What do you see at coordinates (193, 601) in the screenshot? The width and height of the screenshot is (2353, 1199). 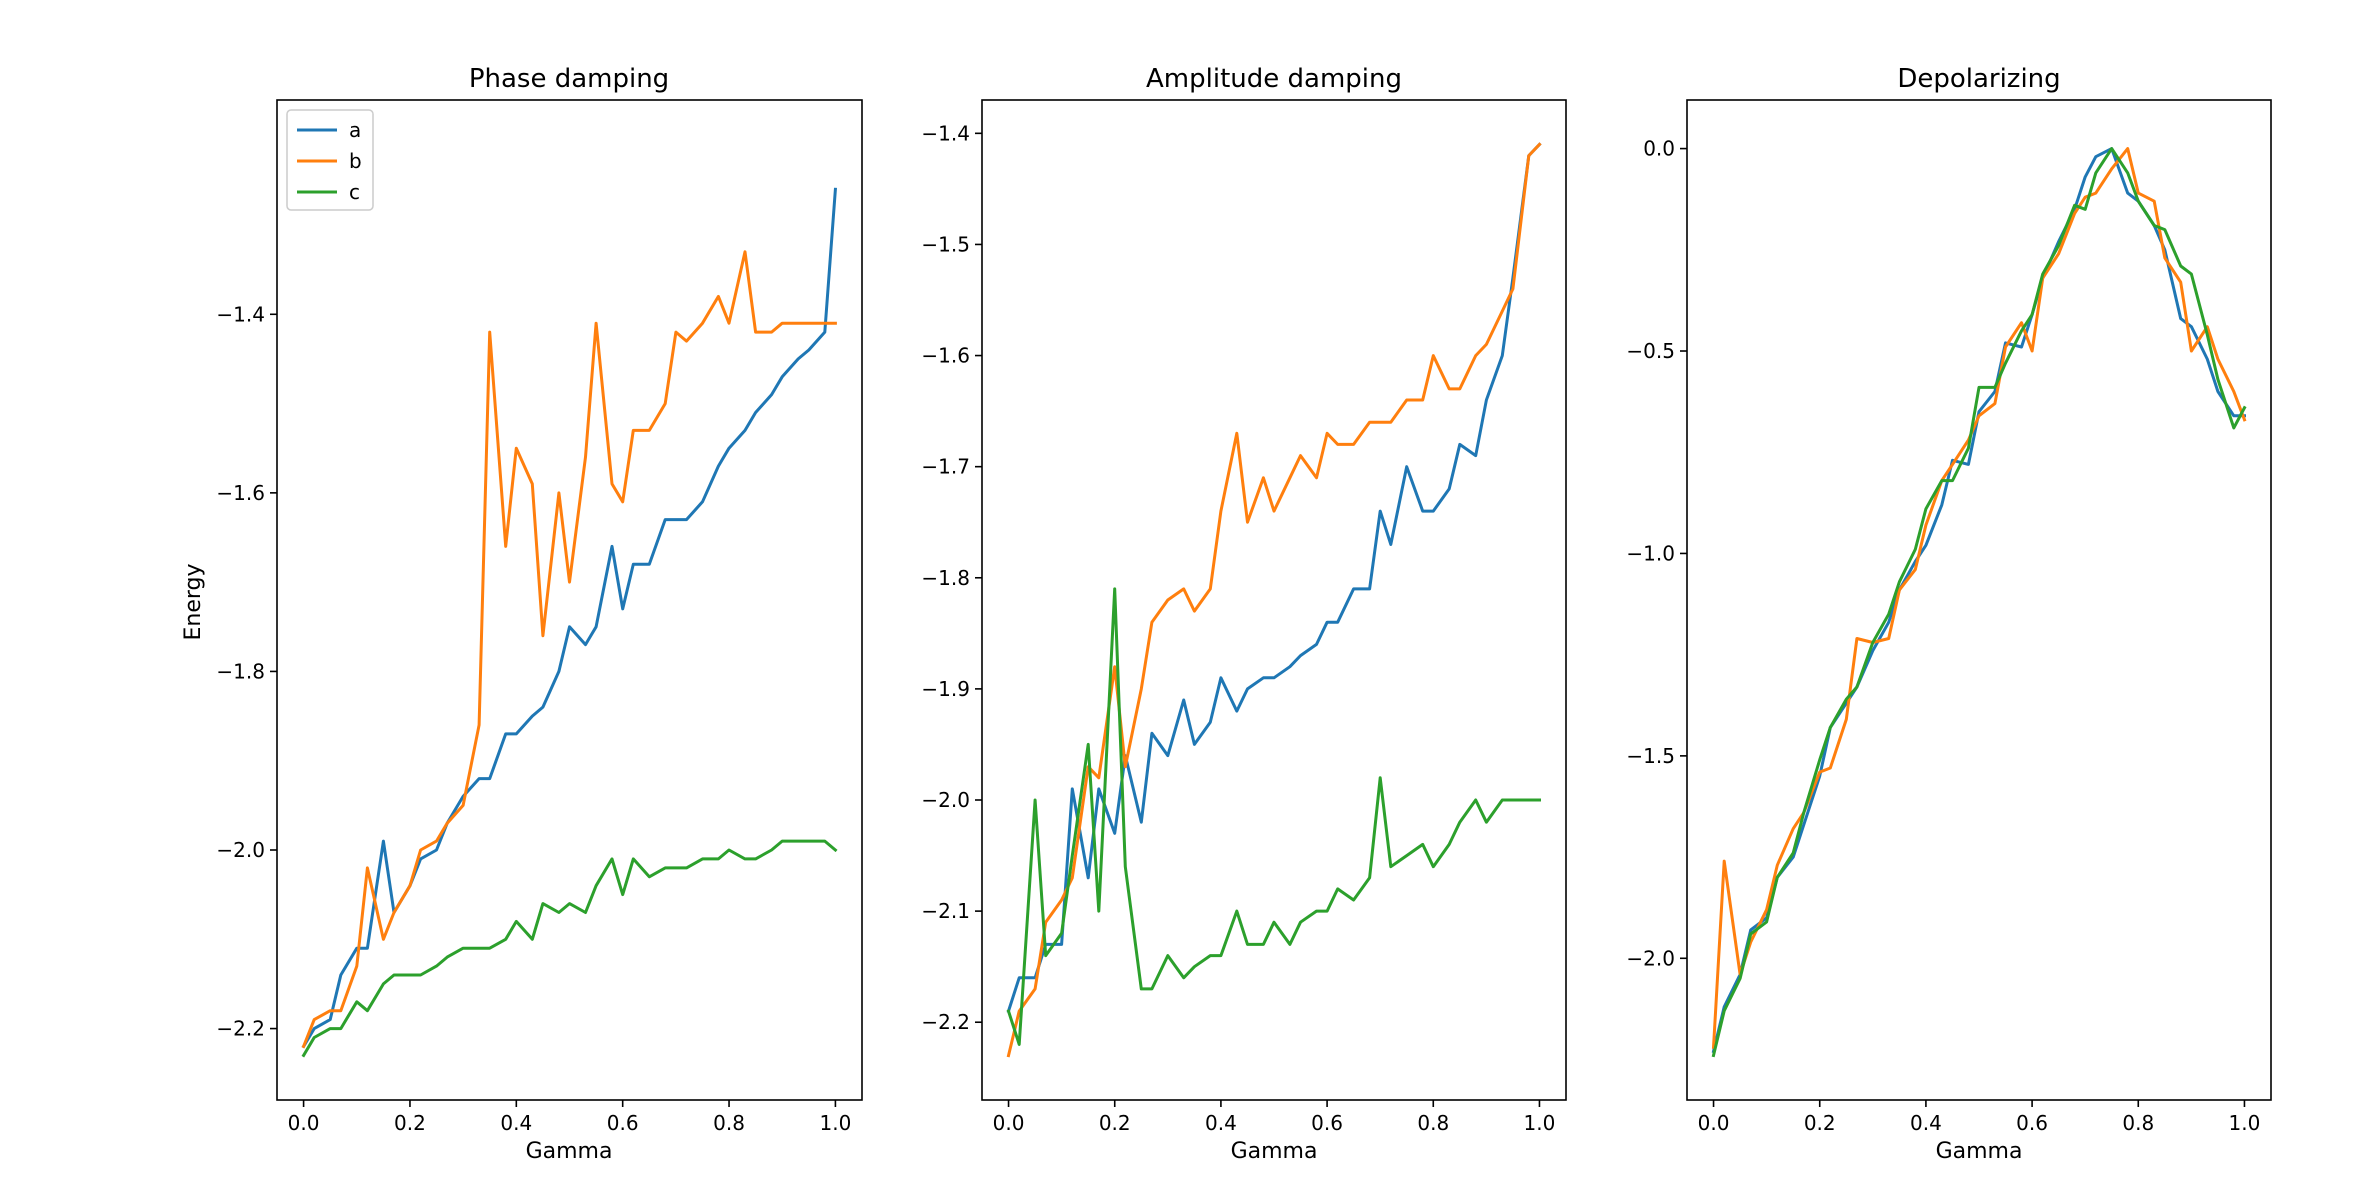 I see `phase-damping-ylabel: Energy` at bounding box center [193, 601].